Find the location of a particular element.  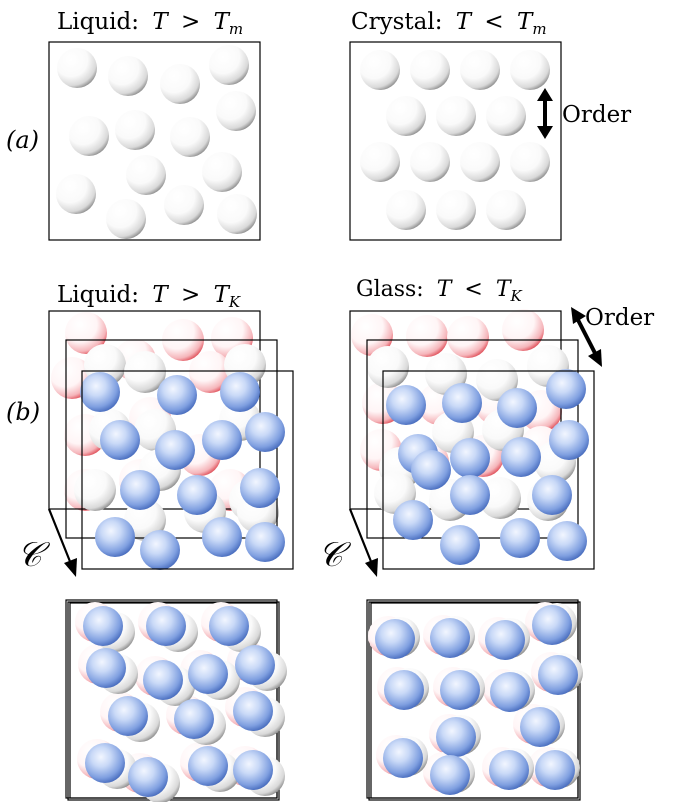

glass-slice-front-box is located at coordinates (488, 470).